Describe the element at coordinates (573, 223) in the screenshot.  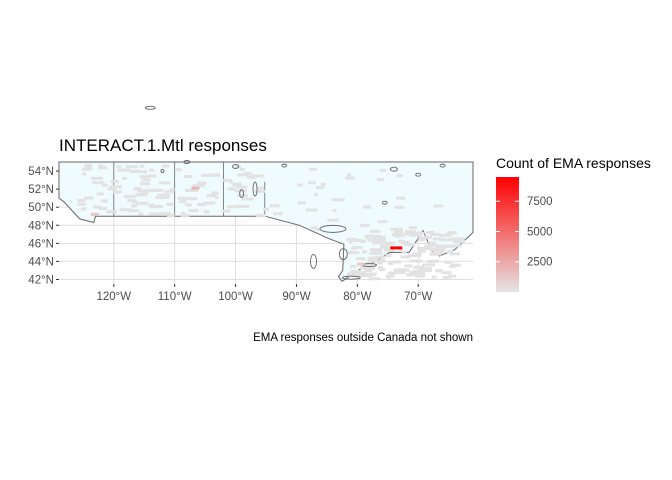
I see `legend: Count of EMA responses 7500 5000 2500` at that location.